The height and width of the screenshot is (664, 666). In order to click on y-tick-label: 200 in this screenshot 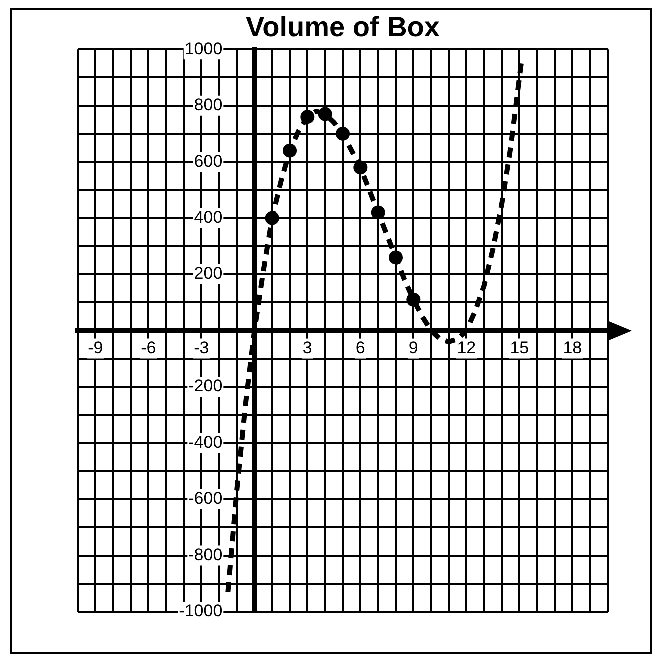, I will do `click(208, 274)`.